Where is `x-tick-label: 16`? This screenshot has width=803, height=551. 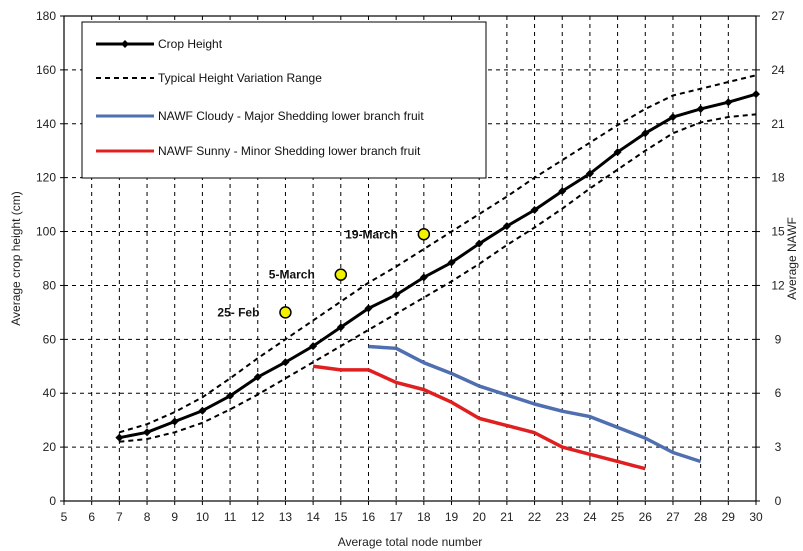
x-tick-label: 16 is located at coordinates (369, 517).